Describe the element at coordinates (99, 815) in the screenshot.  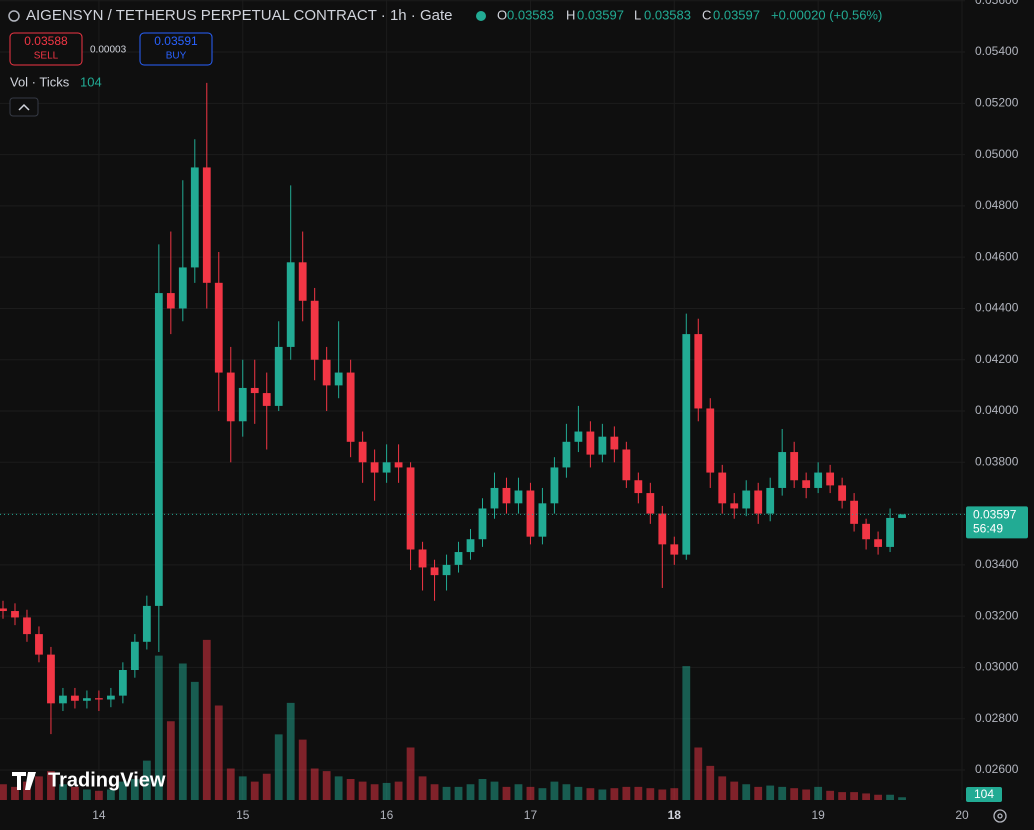
I see `x-tick-label: 14` at that location.